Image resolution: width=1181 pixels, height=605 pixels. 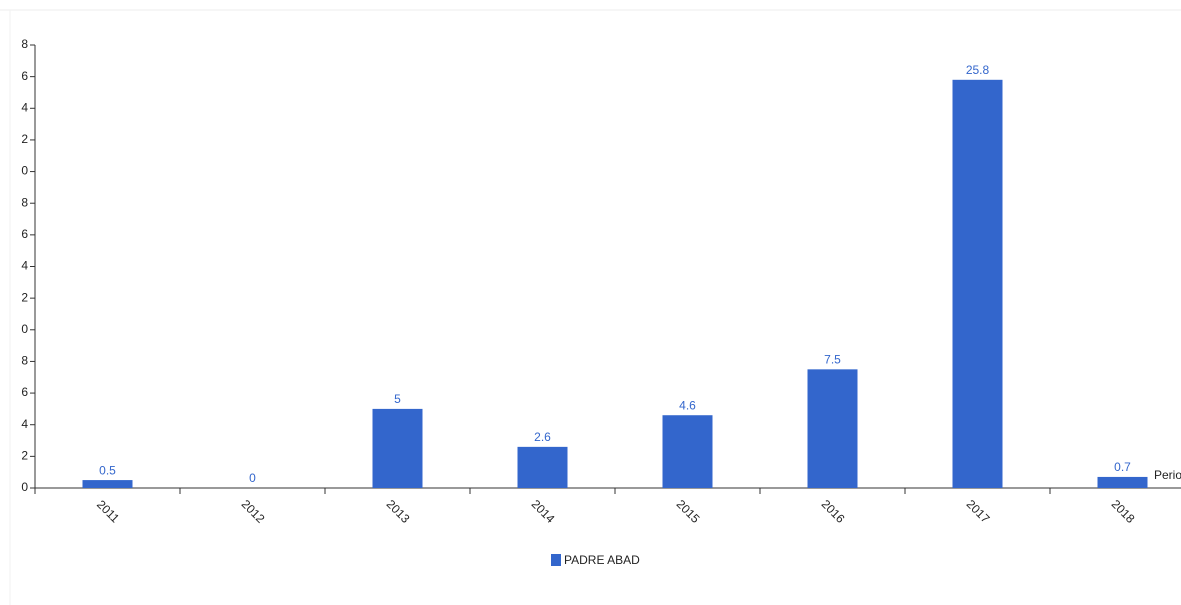 I want to click on value-label: 0, so click(x=252, y=478).